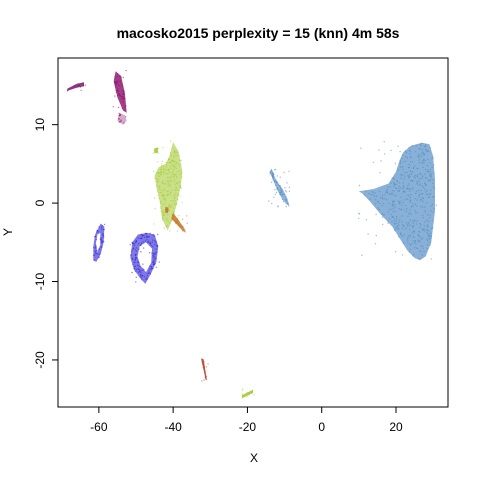 This screenshot has height=480, width=480. Describe the element at coordinates (258, 33) in the screenshot. I see `chart-title: macosko2015 perplexity = 15 (knn) 4m 58s` at that location.